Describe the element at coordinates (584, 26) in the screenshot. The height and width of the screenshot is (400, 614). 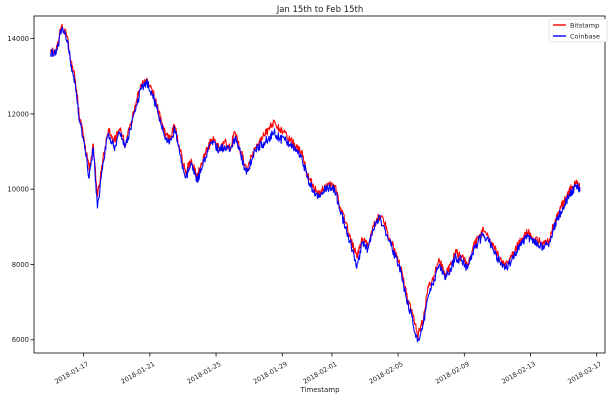
I see `legend-label-bitstamp: Bitstamp` at that location.